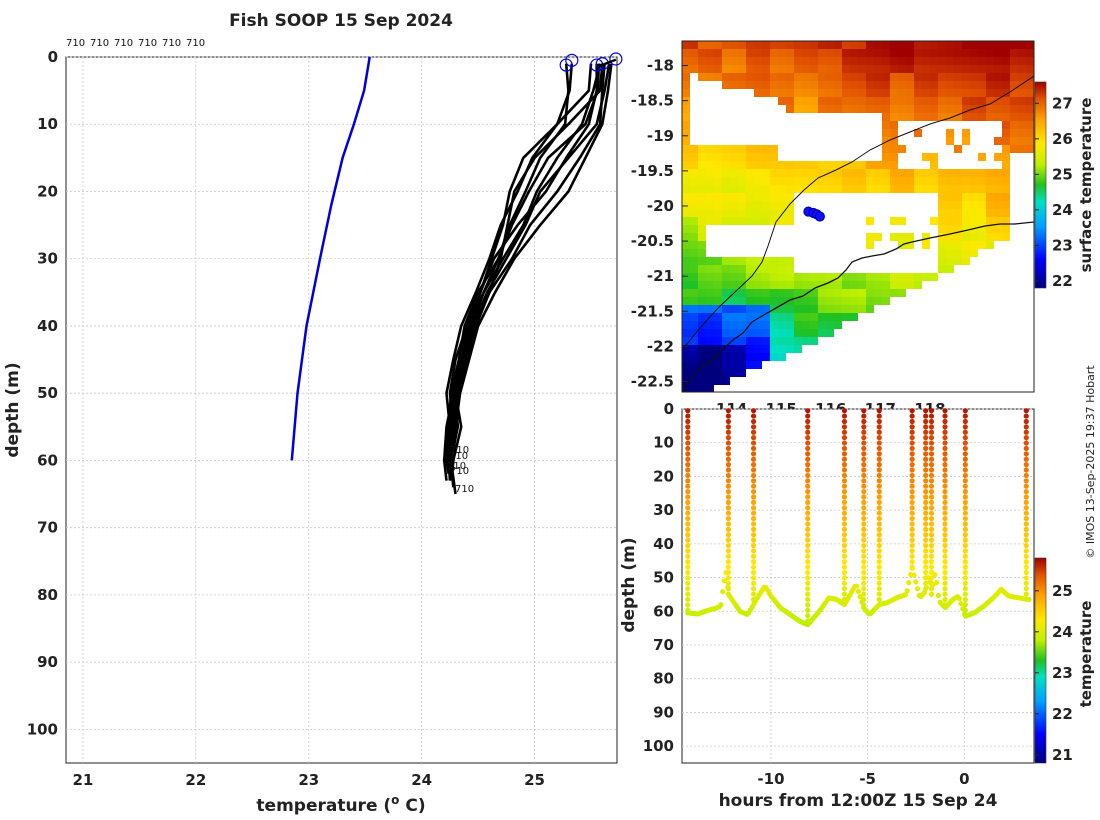 The width and height of the screenshot is (1100, 820). I want to click on y-tick-label: 20, so click(47, 191).